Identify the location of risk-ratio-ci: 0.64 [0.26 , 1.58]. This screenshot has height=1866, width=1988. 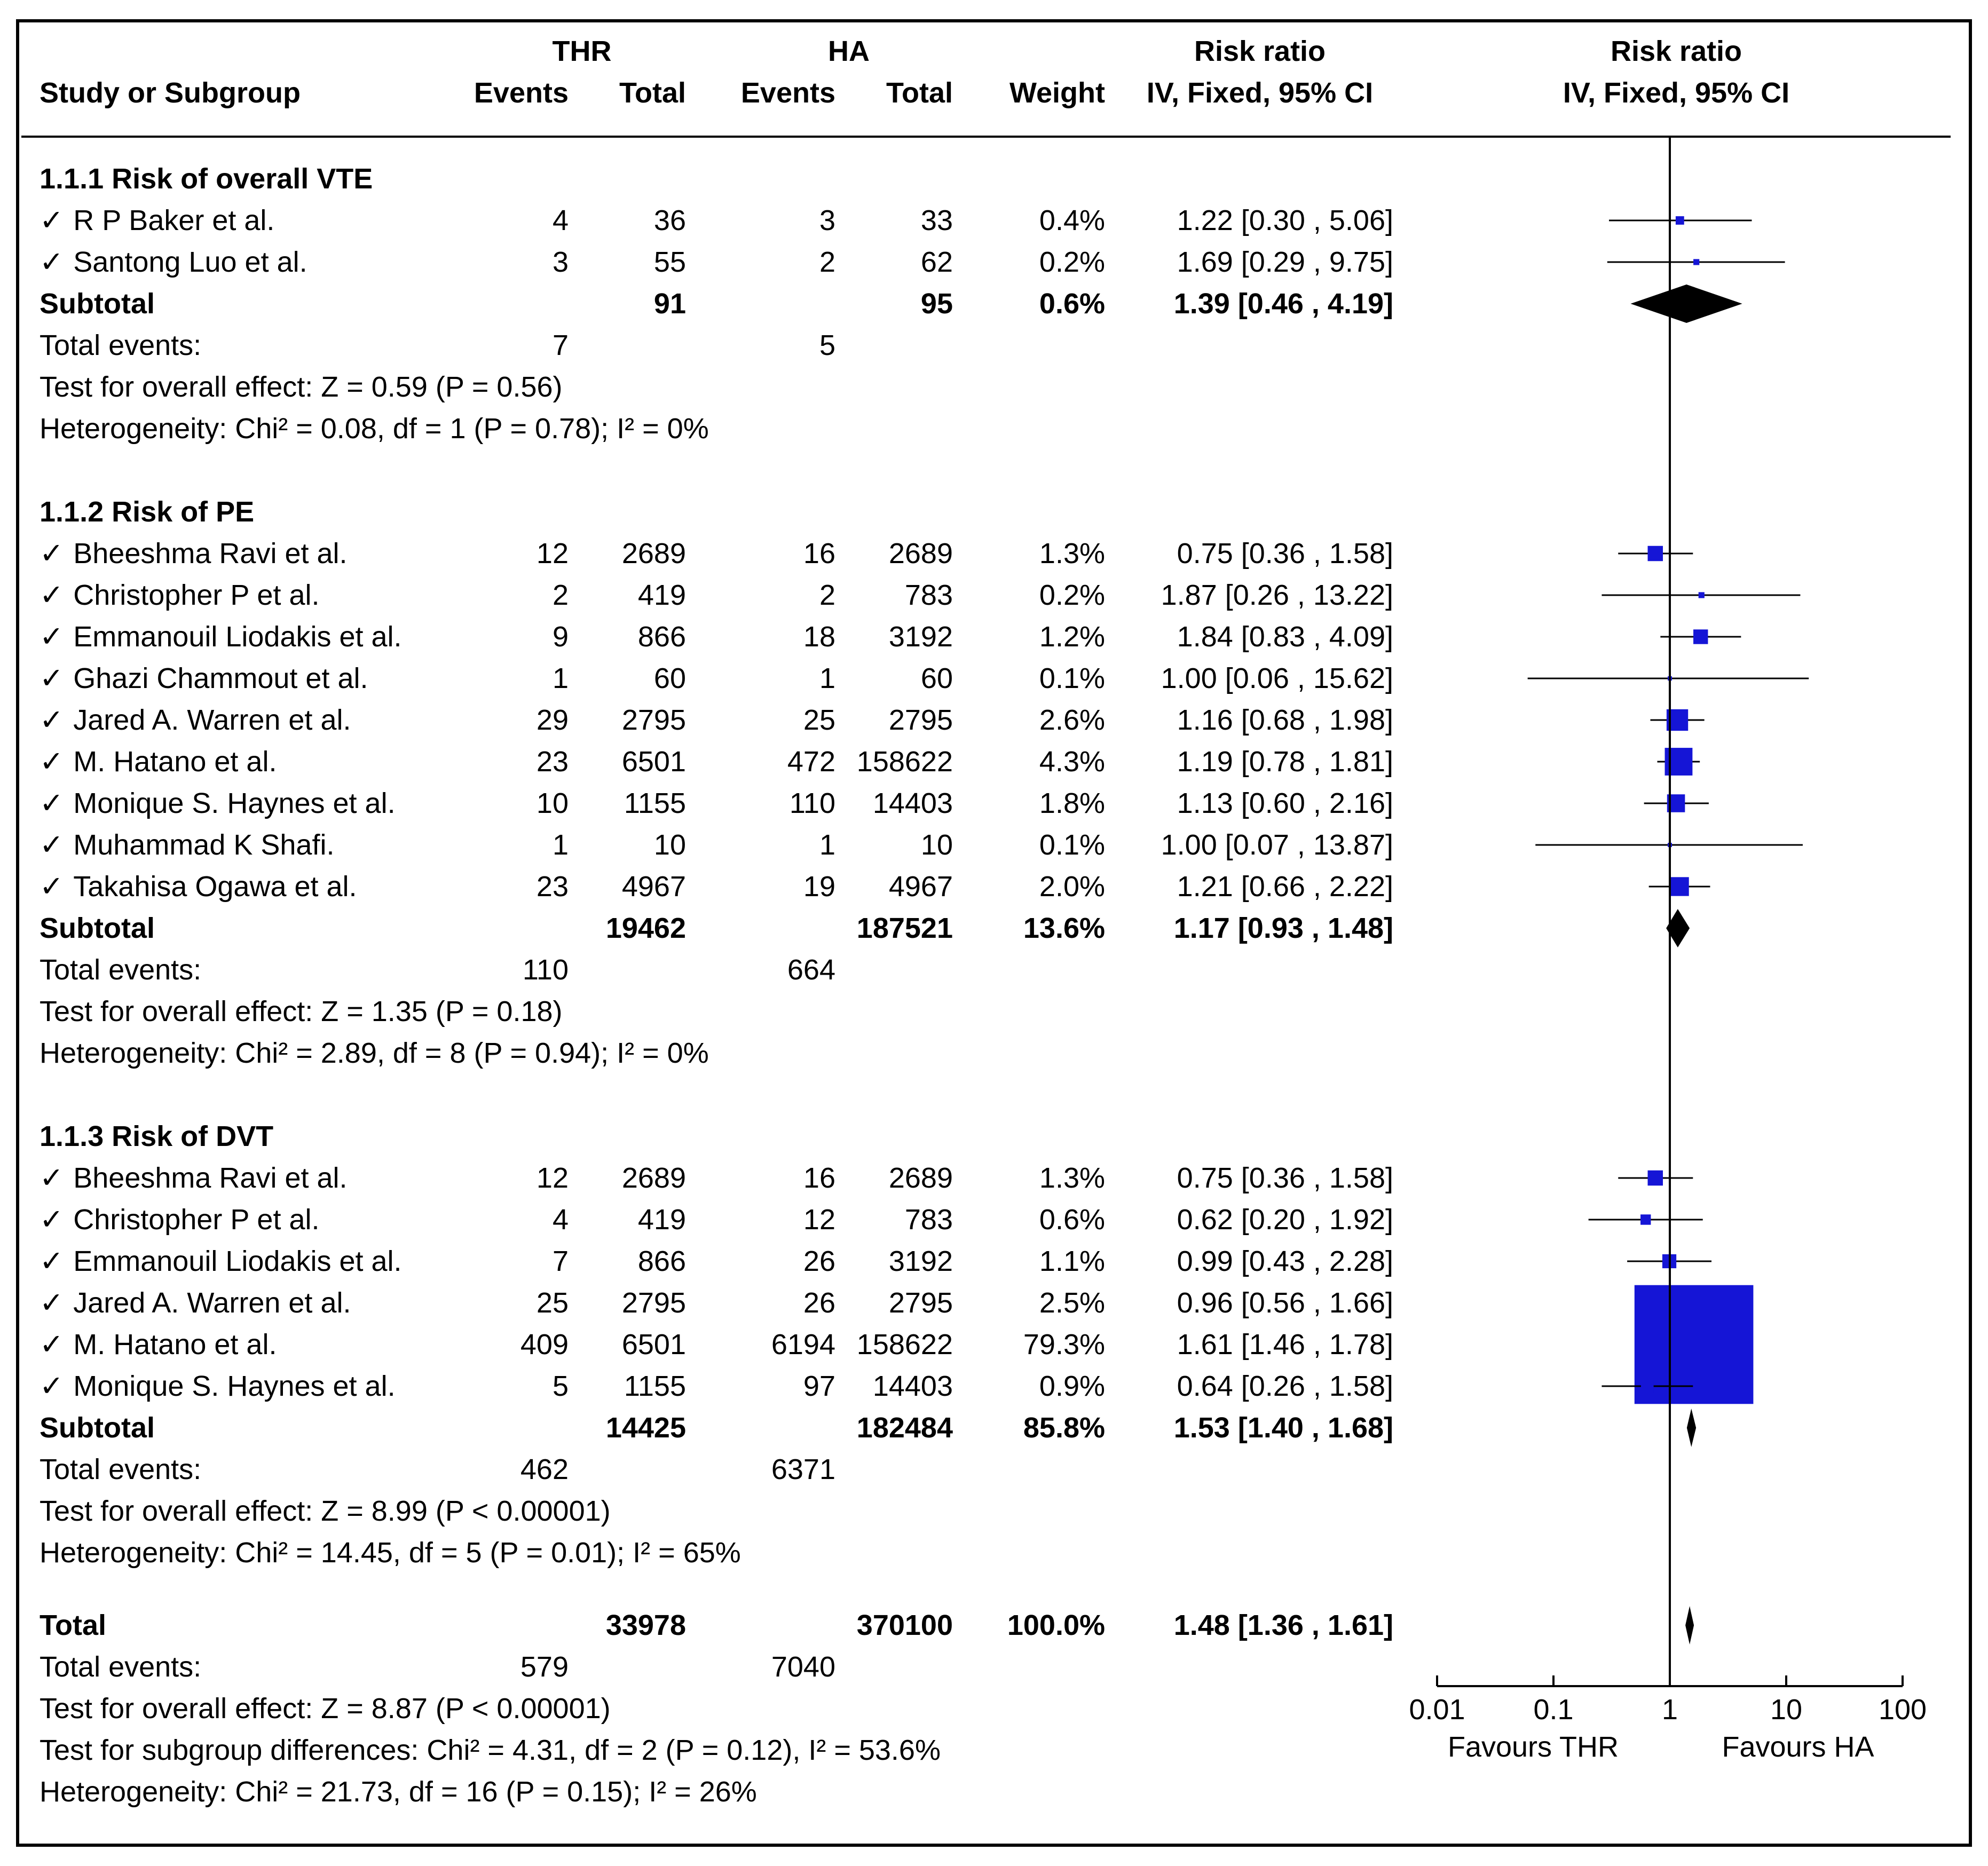
(1285, 1386).